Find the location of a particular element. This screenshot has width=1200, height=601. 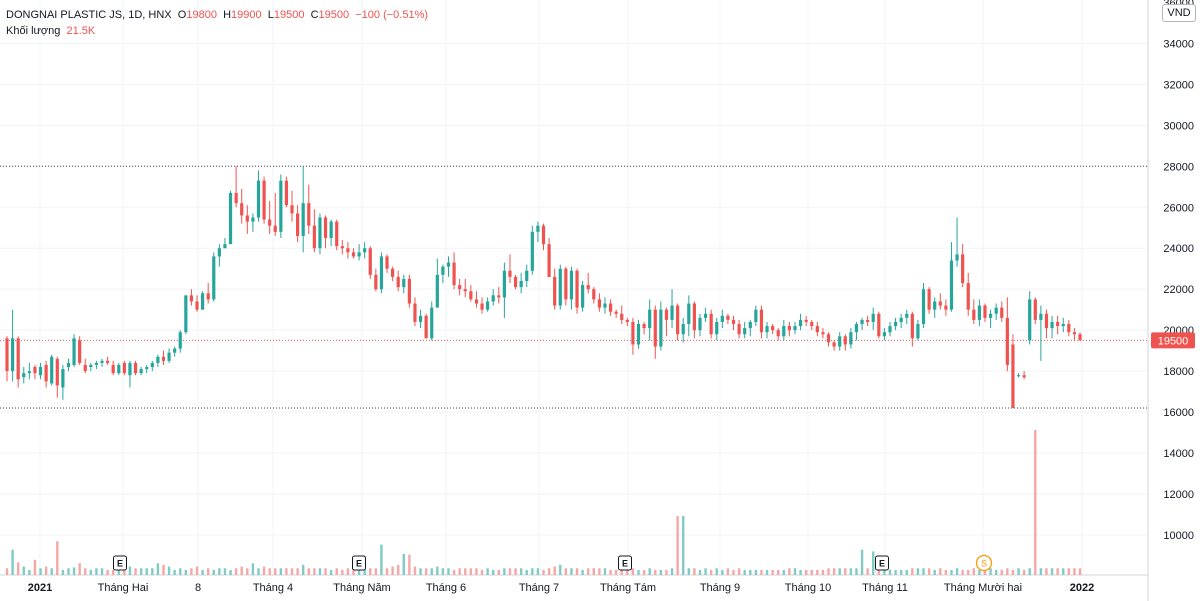

currency-badge: VND is located at coordinates (1179, 13).